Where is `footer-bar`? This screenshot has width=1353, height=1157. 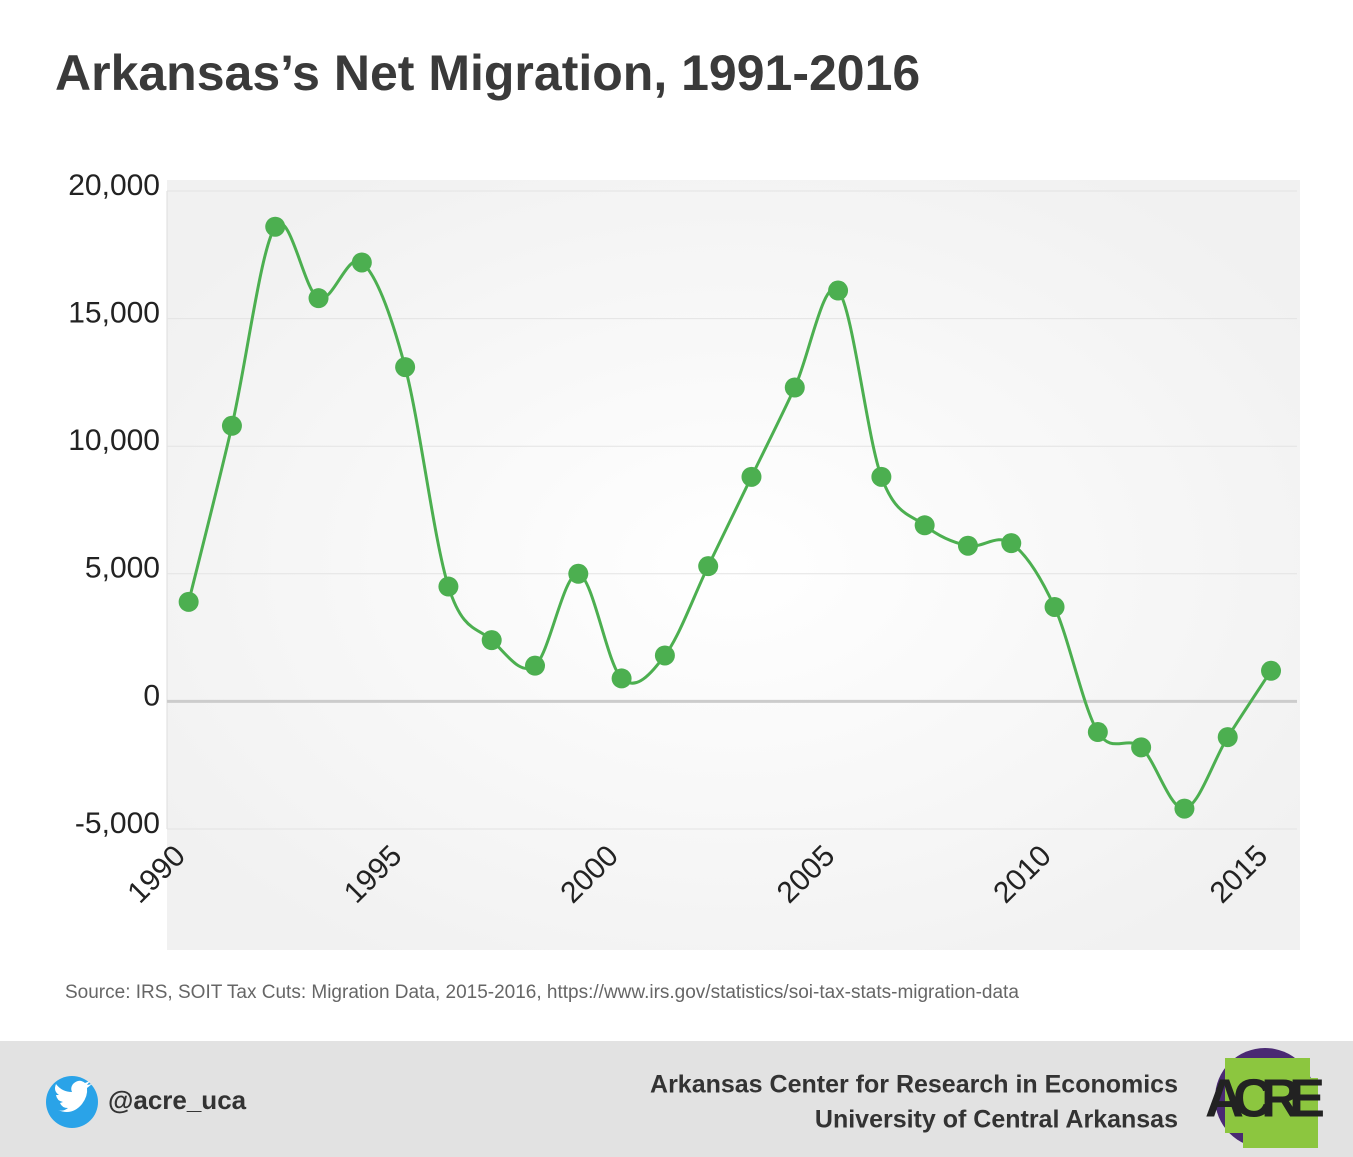
footer-bar is located at coordinates (676, 1099).